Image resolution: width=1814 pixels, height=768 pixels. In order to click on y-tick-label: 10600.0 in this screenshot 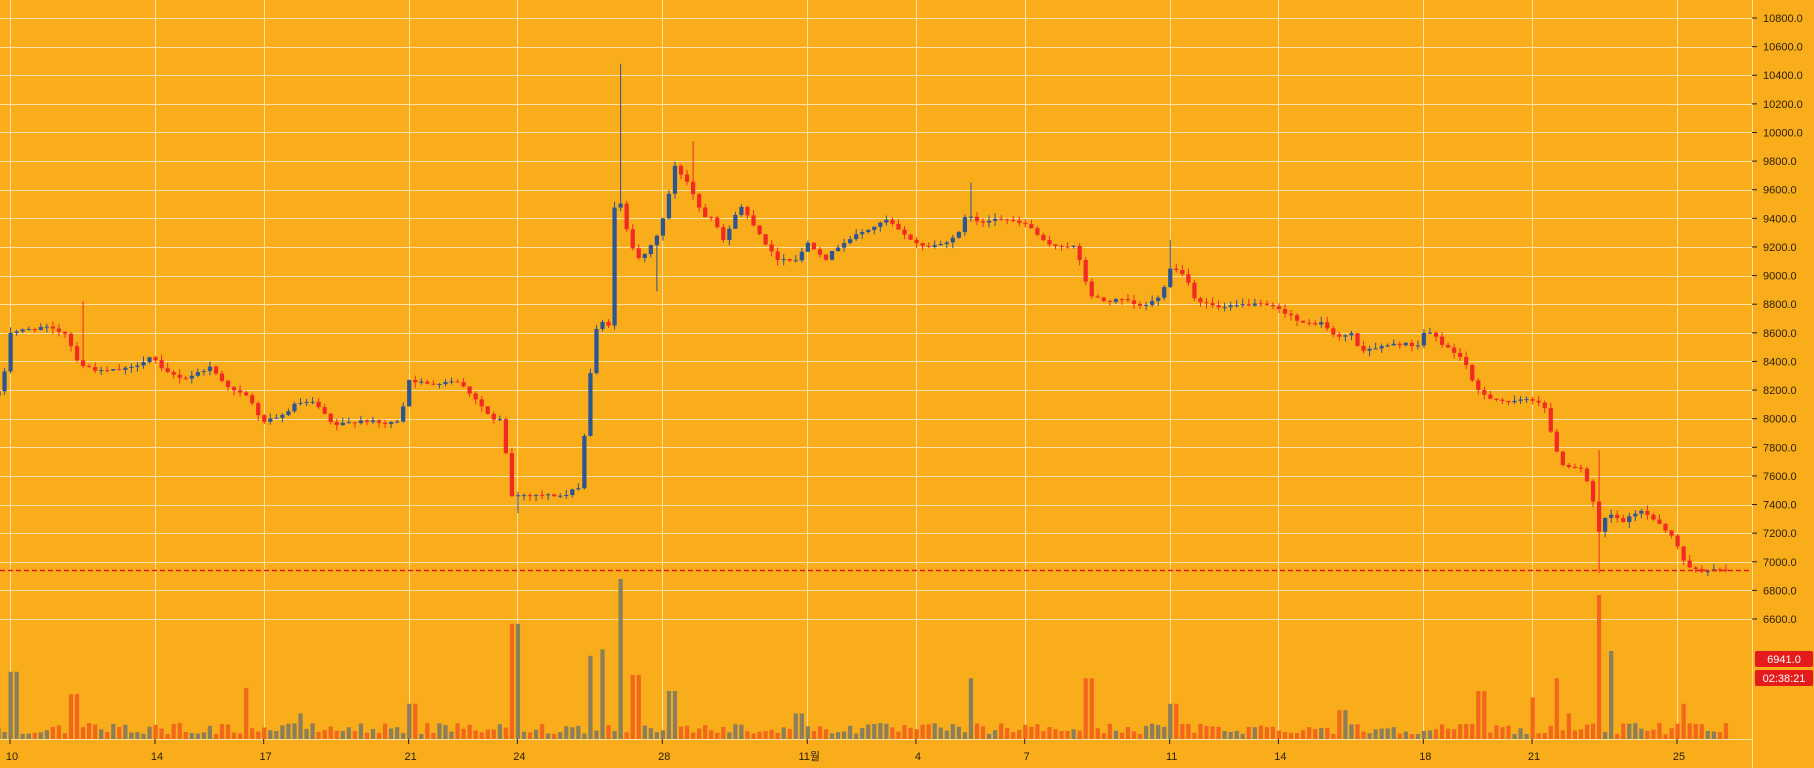, I will do `click(1783, 48)`.